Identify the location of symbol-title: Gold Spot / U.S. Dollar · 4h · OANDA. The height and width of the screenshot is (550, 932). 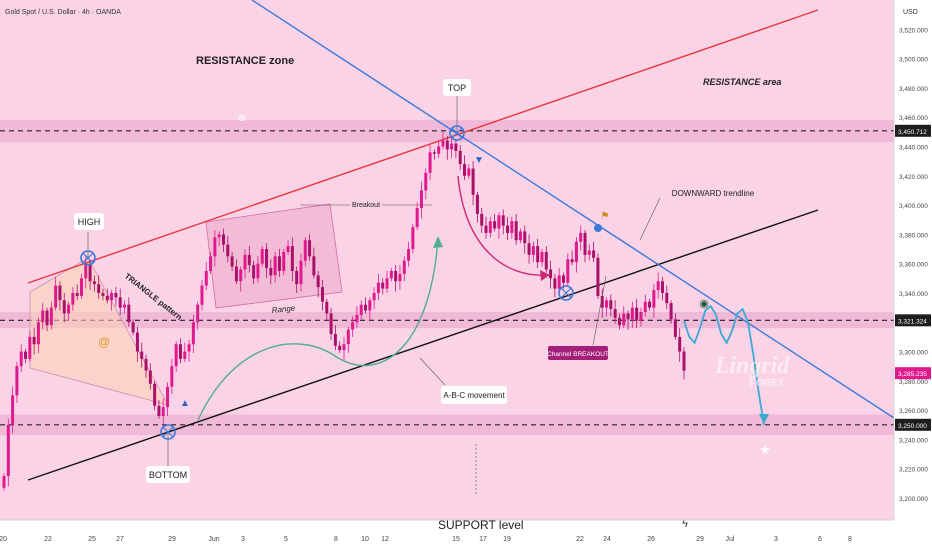
(63, 12).